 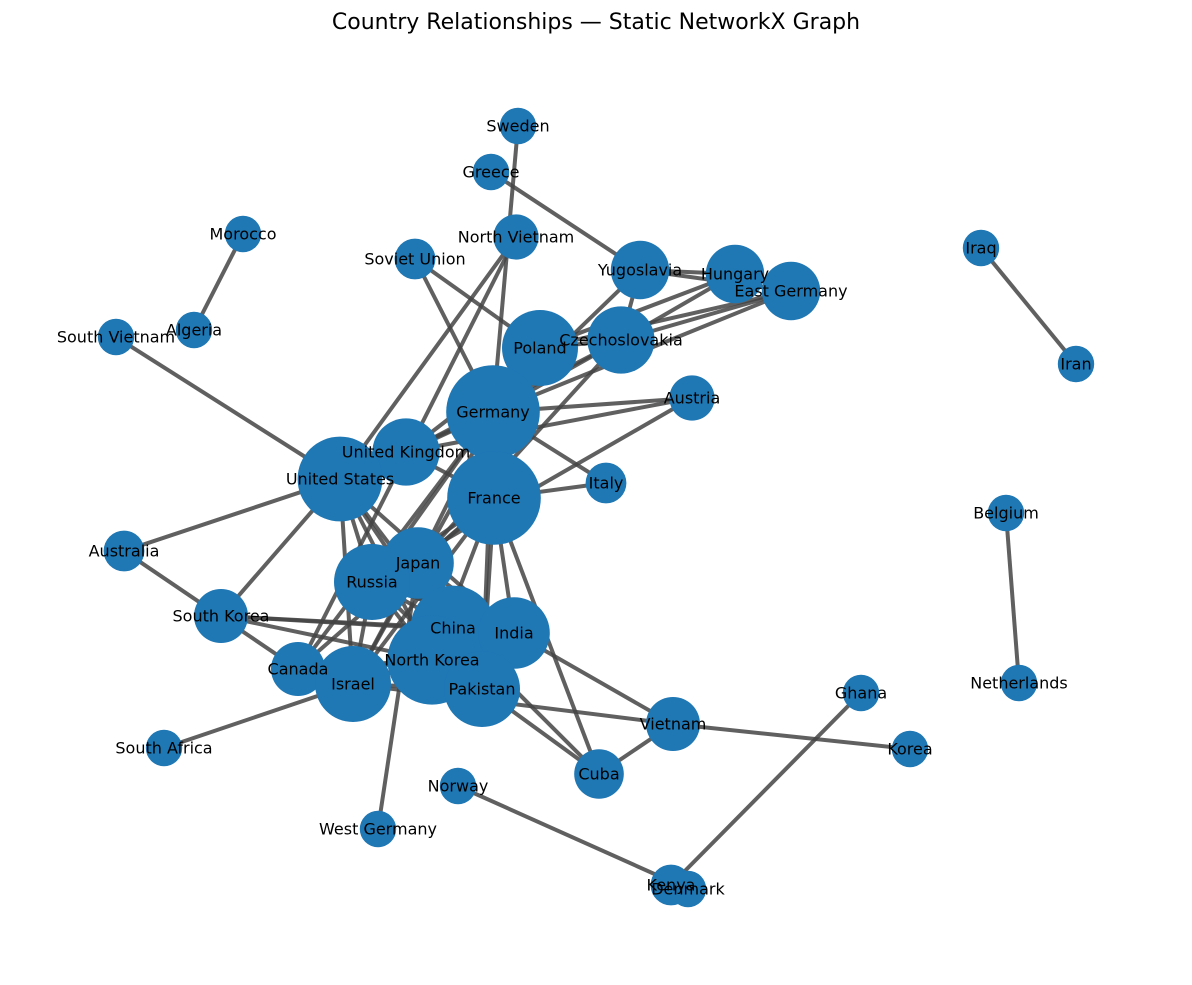 I want to click on node-canada, so click(x=298, y=669).